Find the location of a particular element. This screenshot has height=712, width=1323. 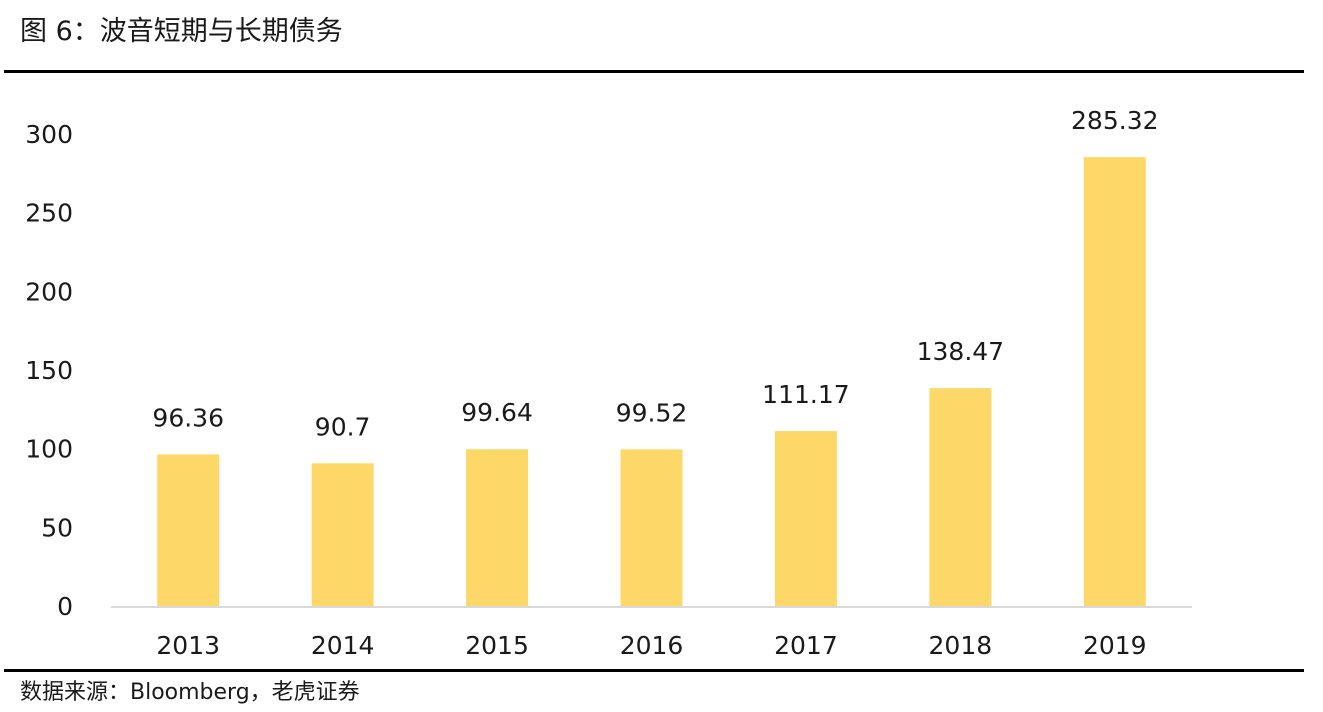

y-tick-label: 100 is located at coordinates (49, 449).